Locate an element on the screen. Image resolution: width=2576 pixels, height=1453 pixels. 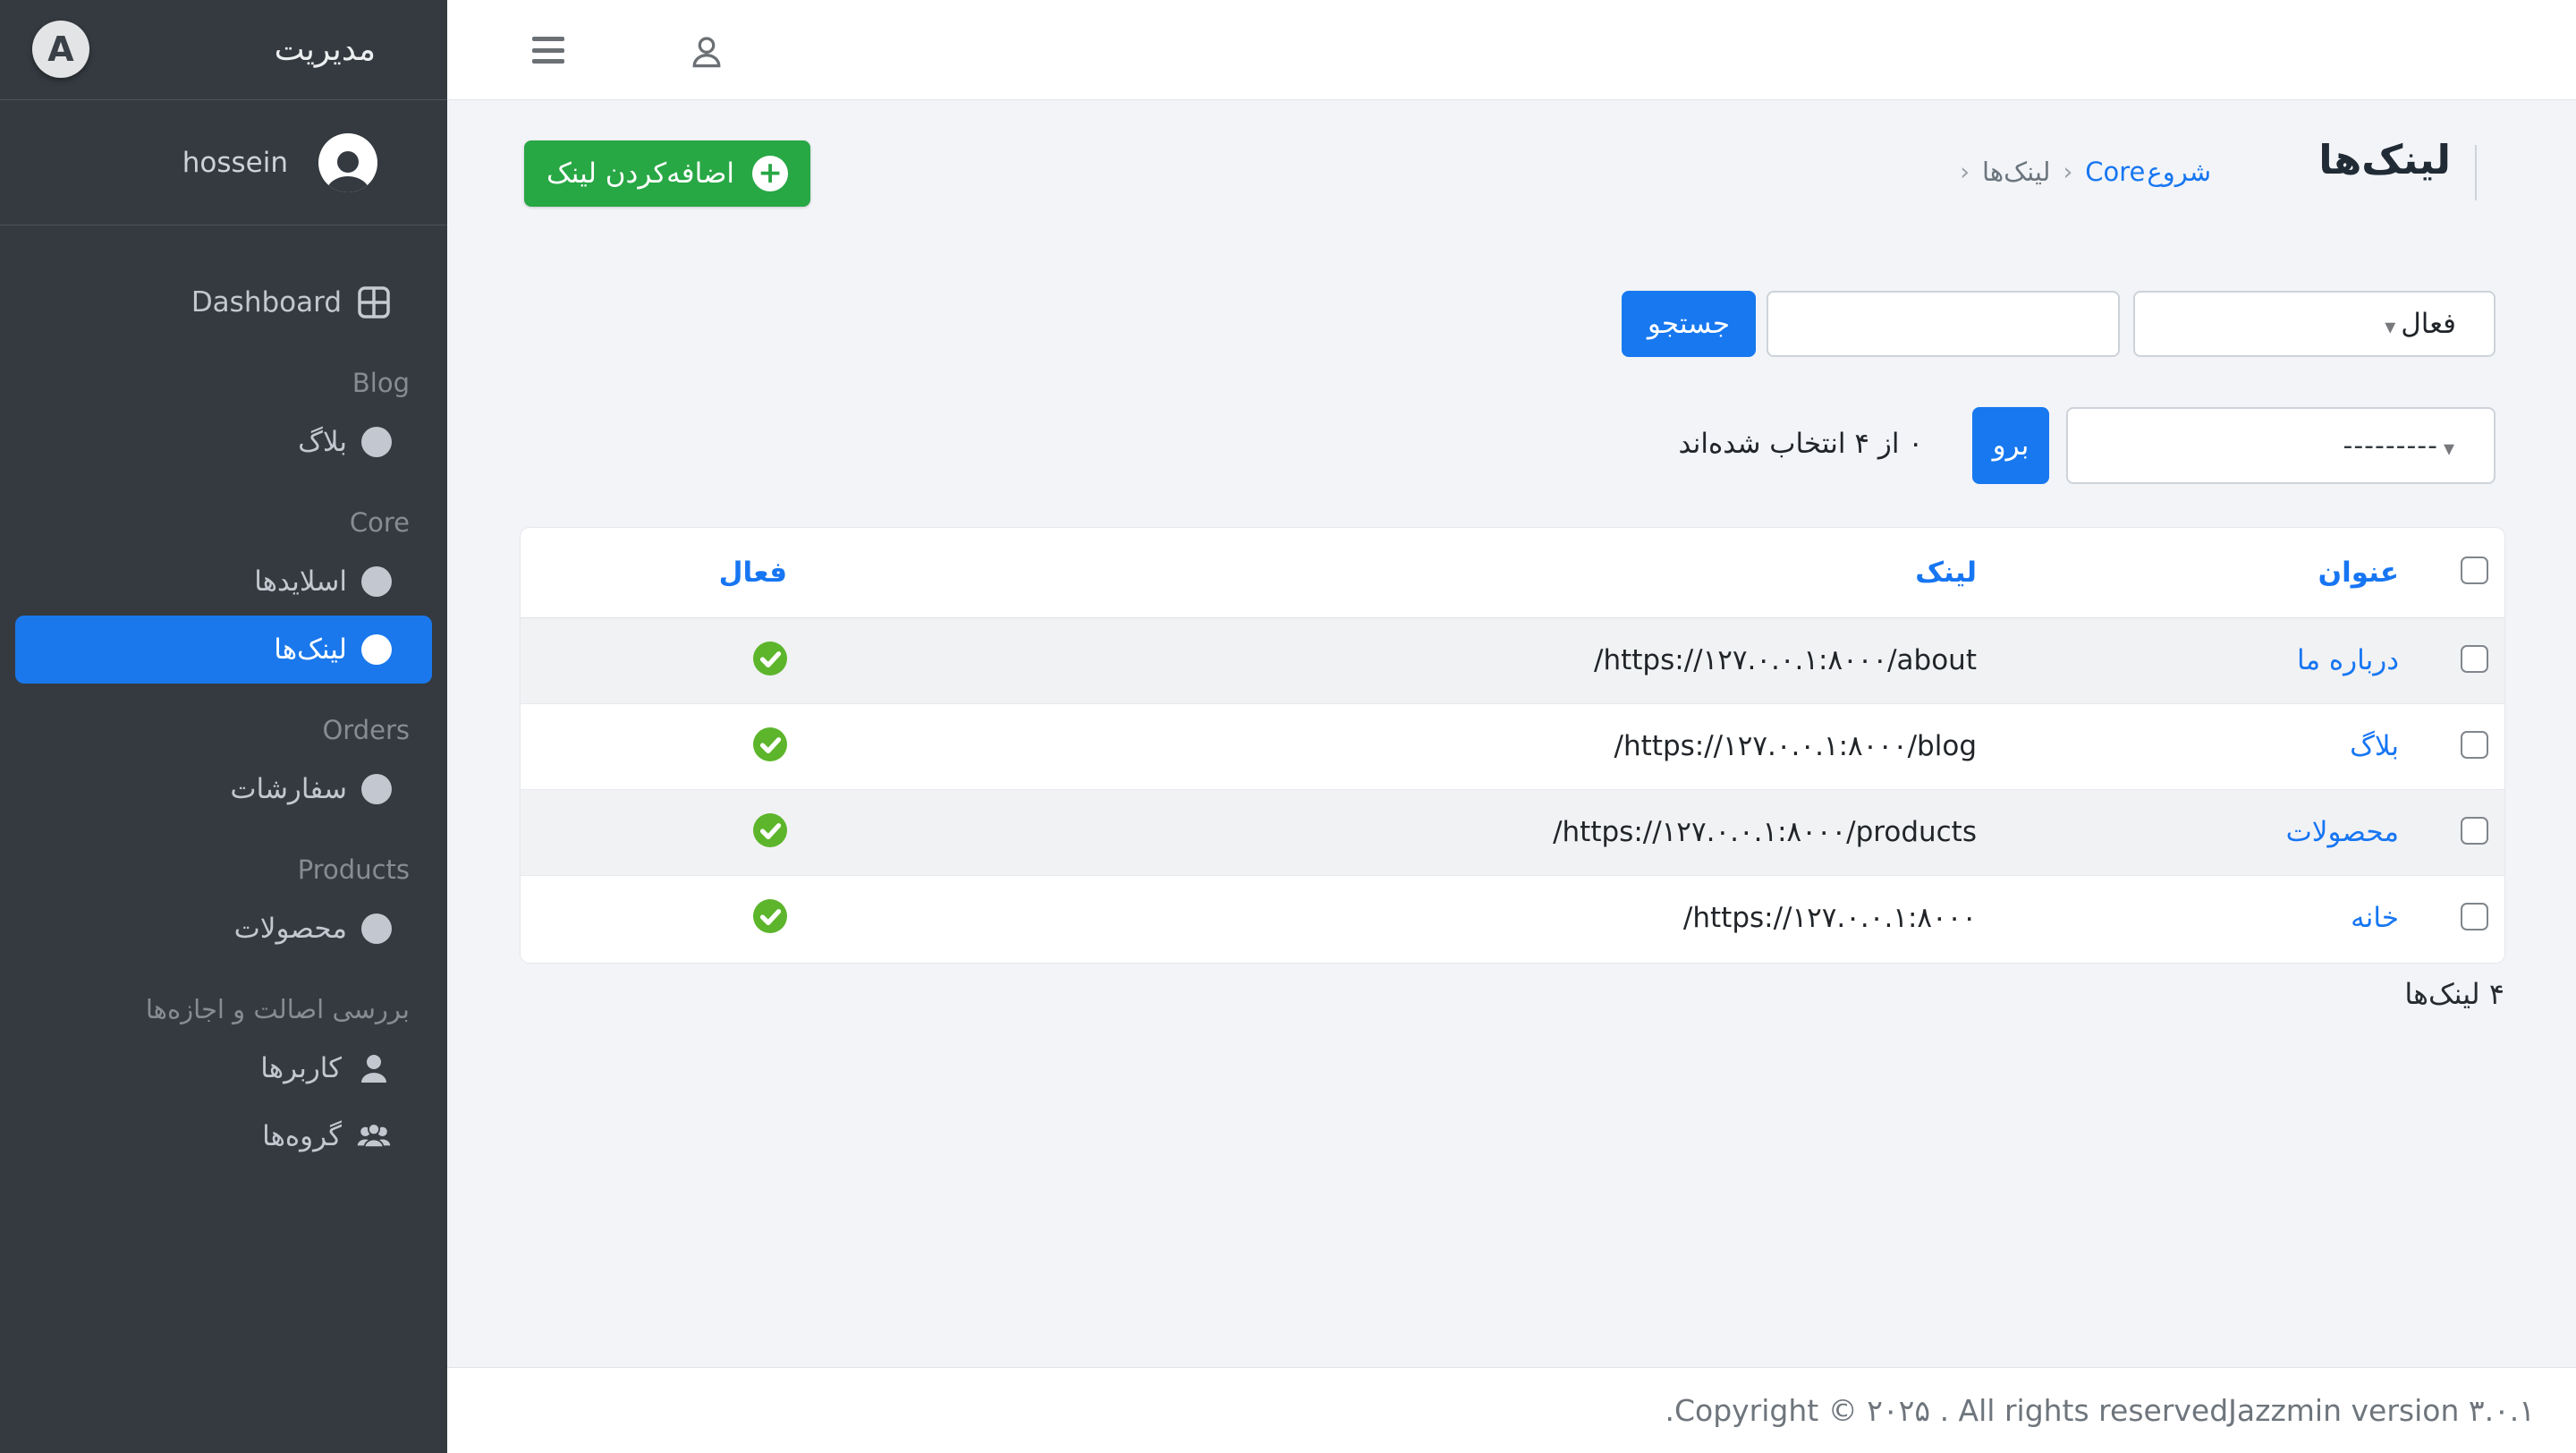
row-url: https://۱۲۷.۰.۰.۱:۸۰۰۰/about/ is located at coordinates (1785, 660).